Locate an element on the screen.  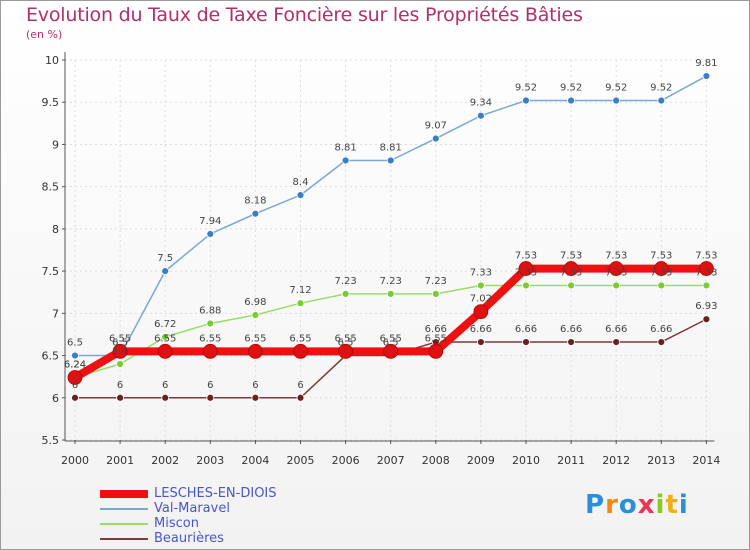
data-label: 9.07 is located at coordinates (436, 126).